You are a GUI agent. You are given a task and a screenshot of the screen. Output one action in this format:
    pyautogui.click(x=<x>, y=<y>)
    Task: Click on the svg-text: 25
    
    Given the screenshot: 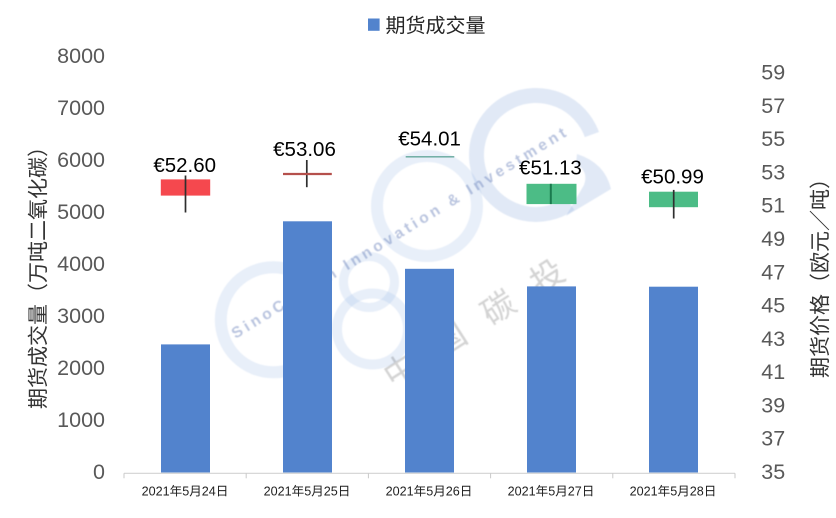 What is the action you would take?
    pyautogui.click(x=331, y=492)
    